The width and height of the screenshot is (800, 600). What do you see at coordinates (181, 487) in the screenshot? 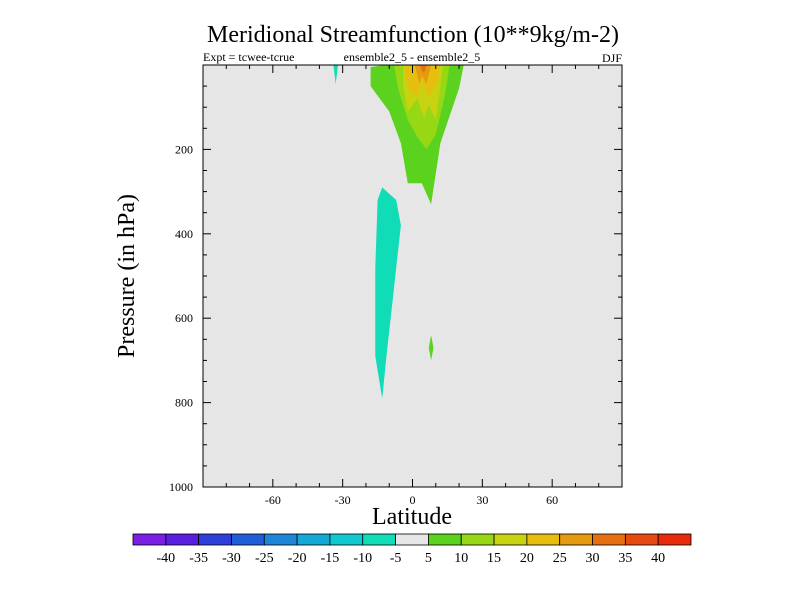
I see `y-tick-label: 1000` at bounding box center [181, 487].